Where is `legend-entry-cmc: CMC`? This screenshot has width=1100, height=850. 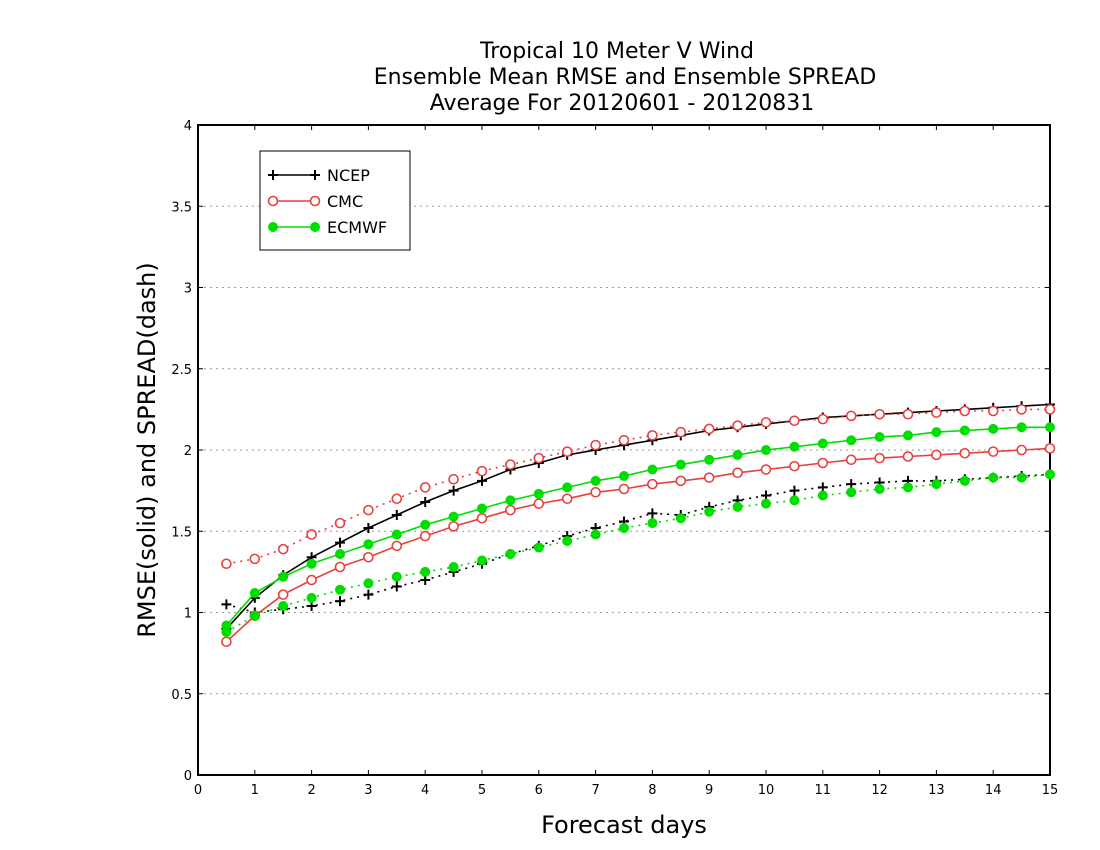 legend-entry-cmc: CMC is located at coordinates (315, 201).